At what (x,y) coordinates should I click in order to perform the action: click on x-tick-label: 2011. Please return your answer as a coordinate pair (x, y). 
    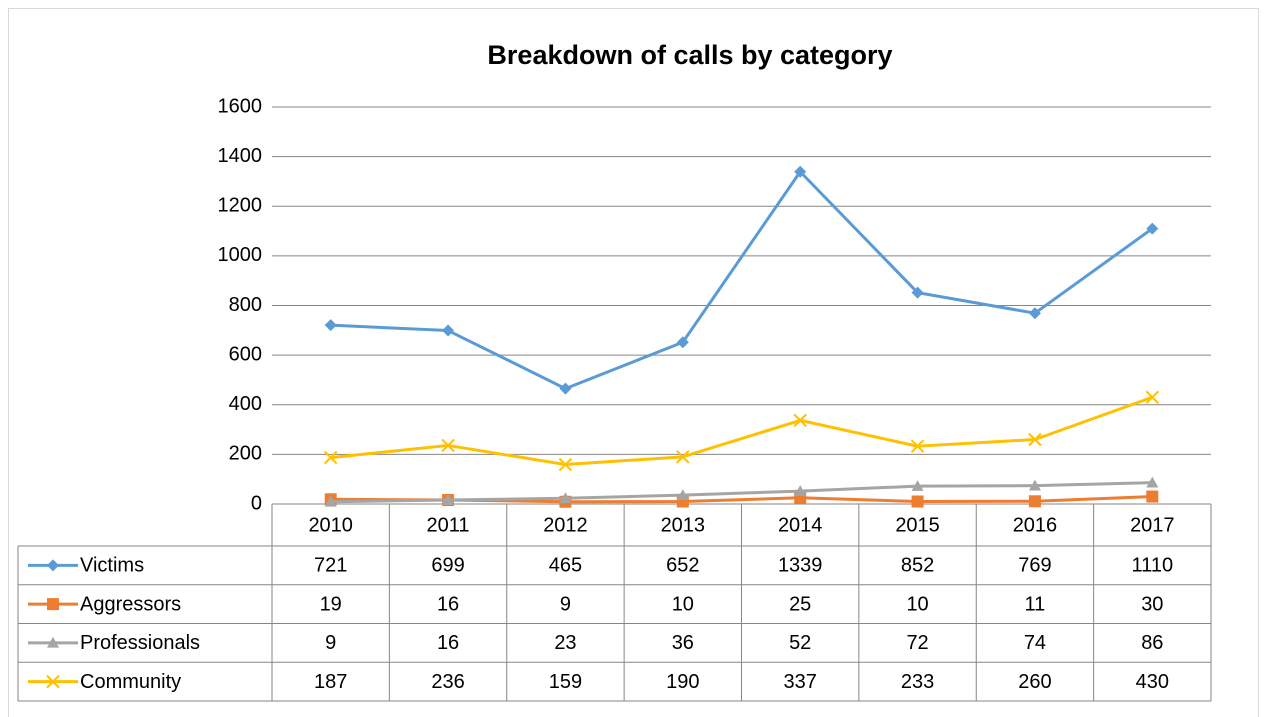
    Looking at the image, I should click on (448, 525).